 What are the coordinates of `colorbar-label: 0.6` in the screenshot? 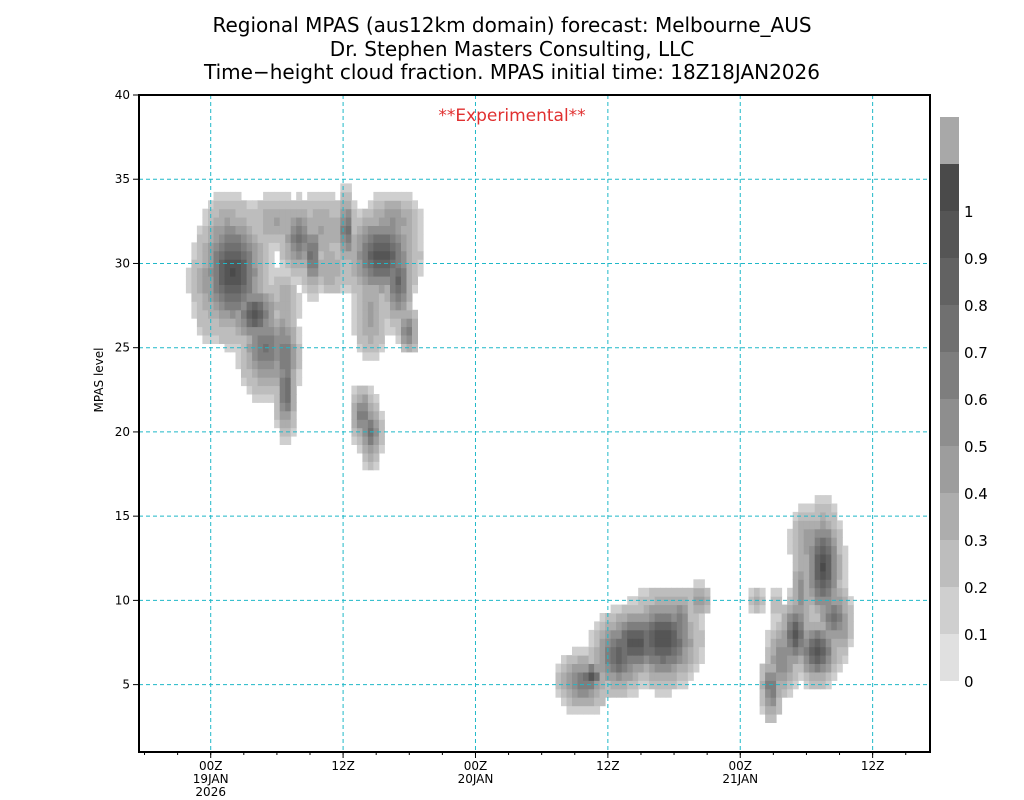 It's located at (976, 400).